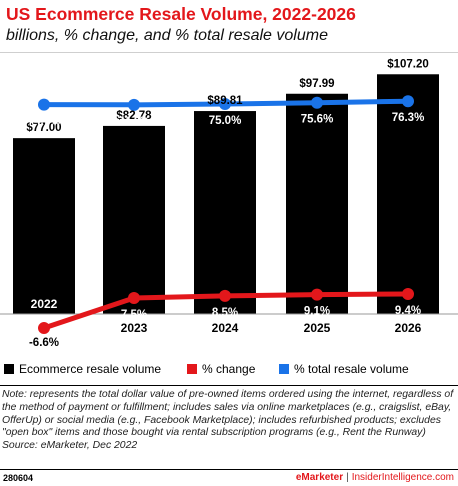 Image resolution: width=458 pixels, height=486 pixels. What do you see at coordinates (319, 477) in the screenshot?
I see `brand-emarketer: eMarketer` at bounding box center [319, 477].